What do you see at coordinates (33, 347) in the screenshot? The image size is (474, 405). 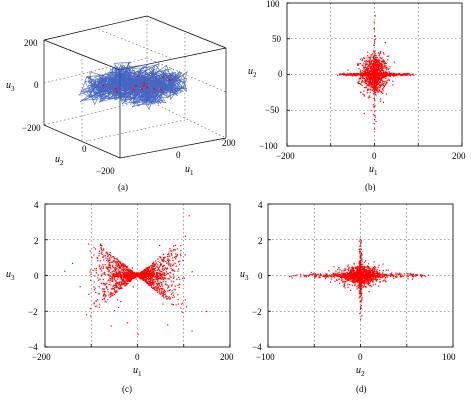 I see `panel-c-ytick-neg4: −4` at bounding box center [33, 347].